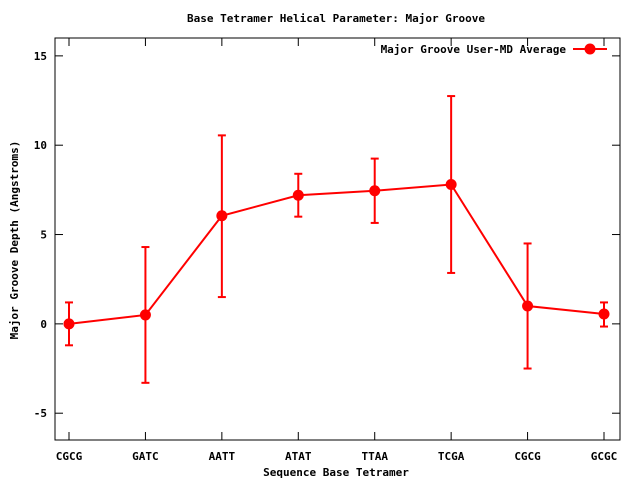 This screenshot has width=640, height=484. What do you see at coordinates (336, 472) in the screenshot?
I see `x-axis-label: Sequence Base Tetramer` at bounding box center [336, 472].